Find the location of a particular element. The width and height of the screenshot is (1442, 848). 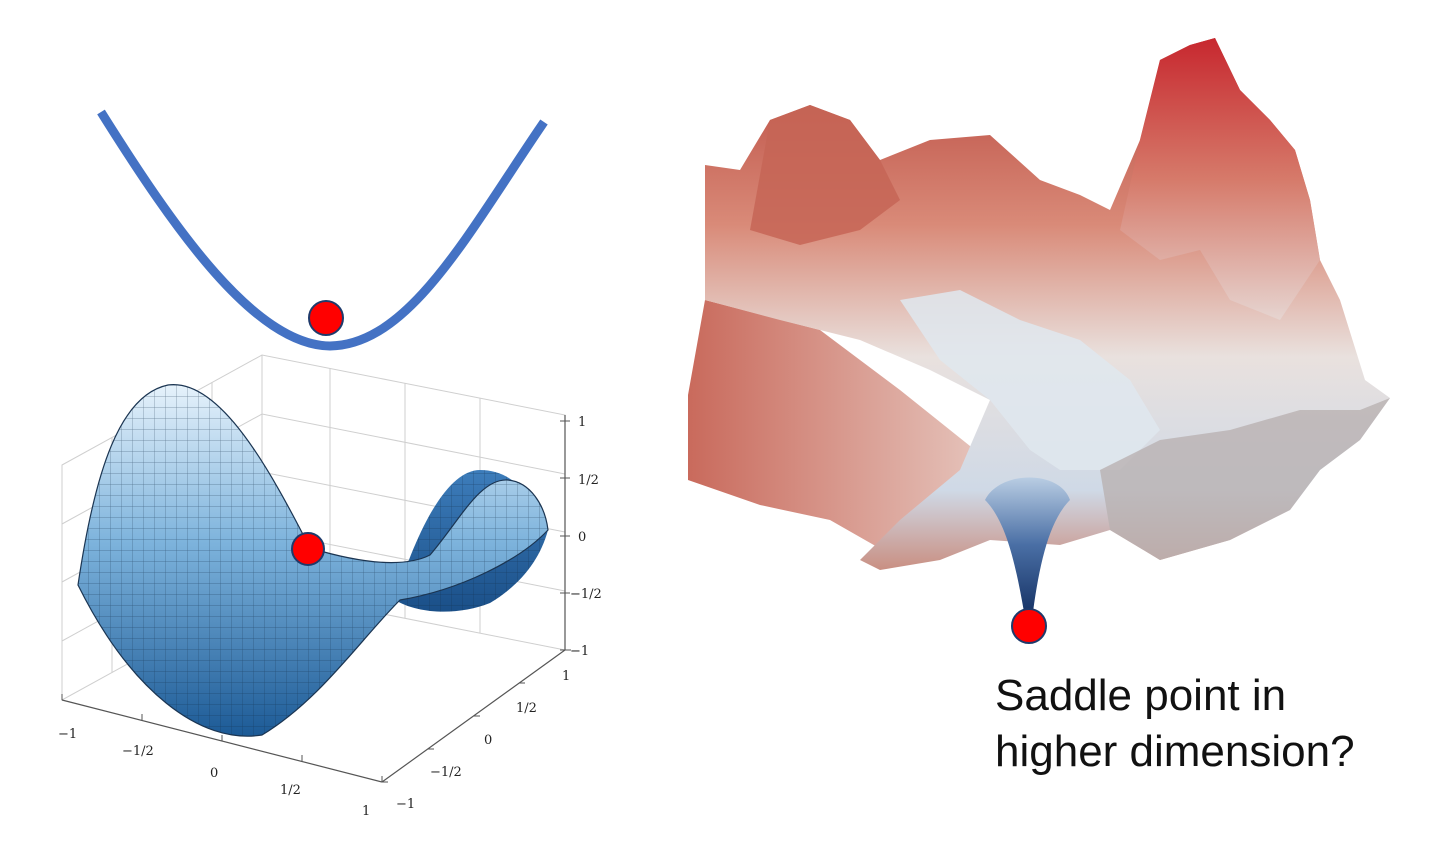

landscape-valley is located at coordinates (1030, 380).